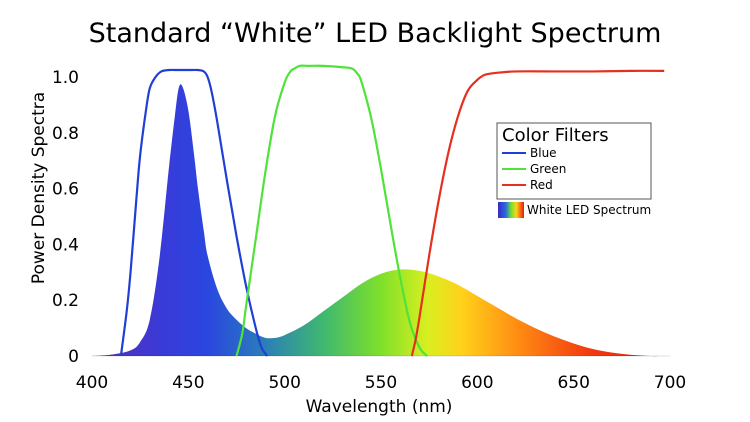 The width and height of the screenshot is (750, 422). What do you see at coordinates (65, 134) in the screenshot?
I see `y-tick-label: 0.8` at bounding box center [65, 134].